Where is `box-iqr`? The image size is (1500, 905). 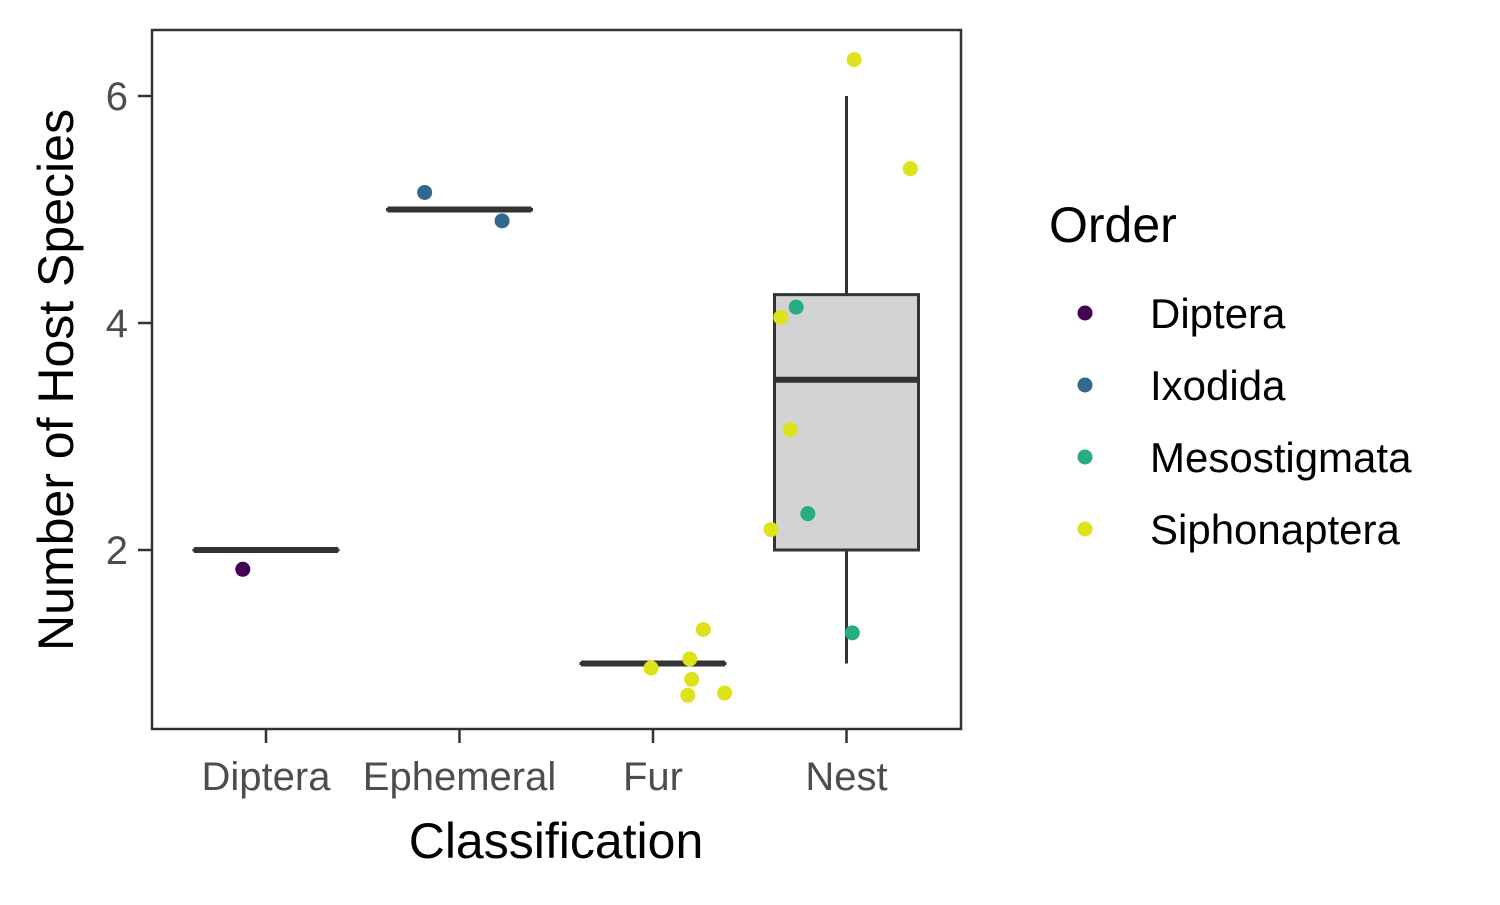 box-iqr is located at coordinates (847, 422).